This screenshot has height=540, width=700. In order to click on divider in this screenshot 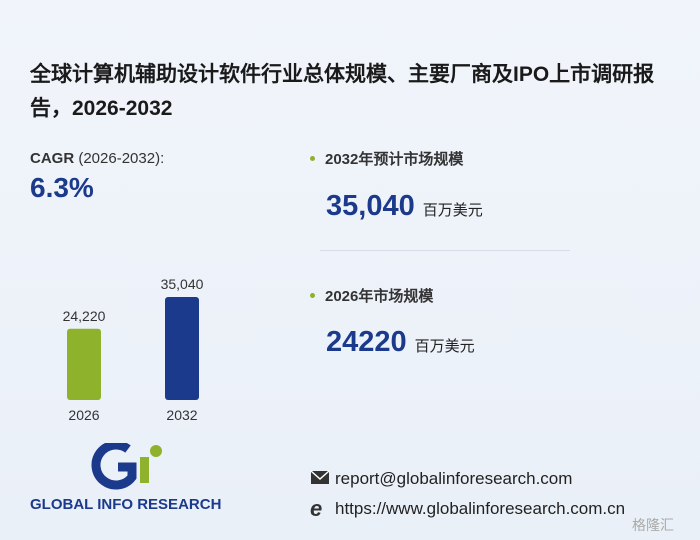, I will do `click(445, 250)`.